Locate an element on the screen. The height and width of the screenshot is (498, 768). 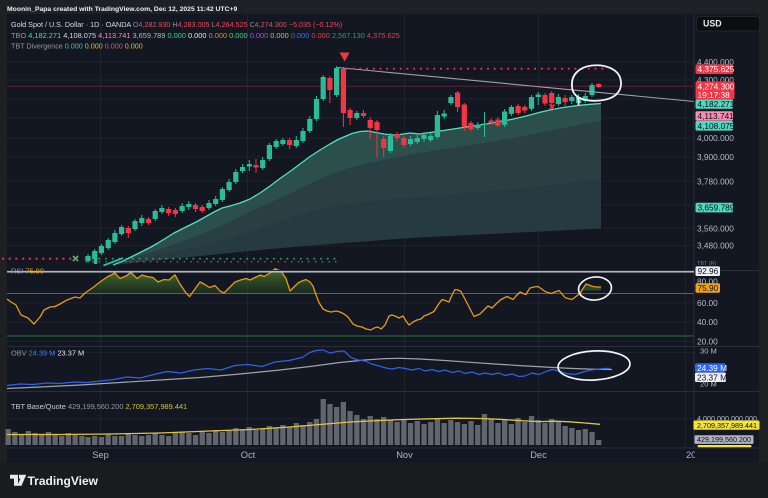
svg-text: 4,000.000 is located at coordinates (715, 138).